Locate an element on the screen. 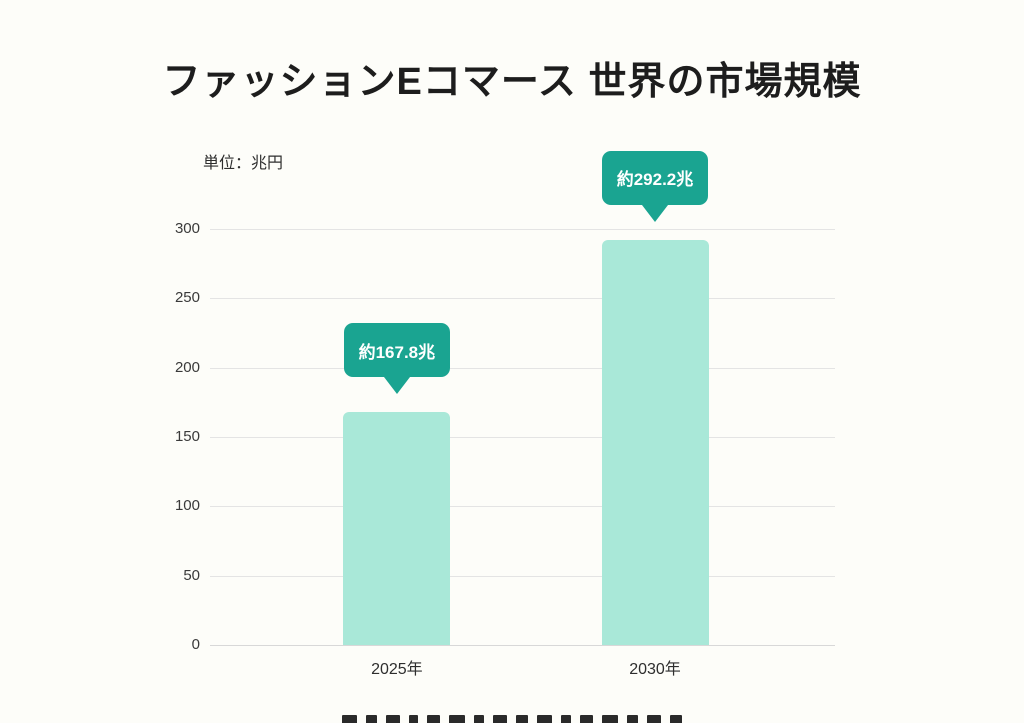 The image size is (1024, 723). unit-label: 単位：兆円 is located at coordinates (243, 163).